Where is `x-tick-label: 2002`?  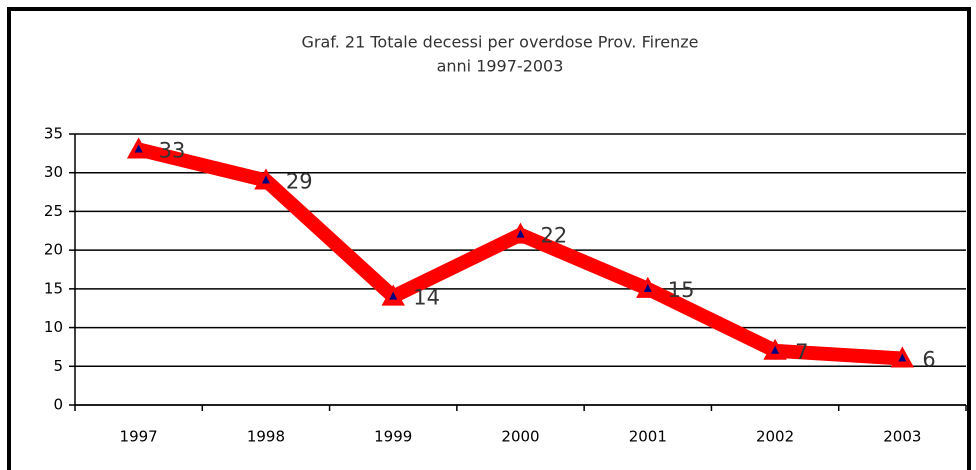 x-tick-label: 2002 is located at coordinates (775, 437).